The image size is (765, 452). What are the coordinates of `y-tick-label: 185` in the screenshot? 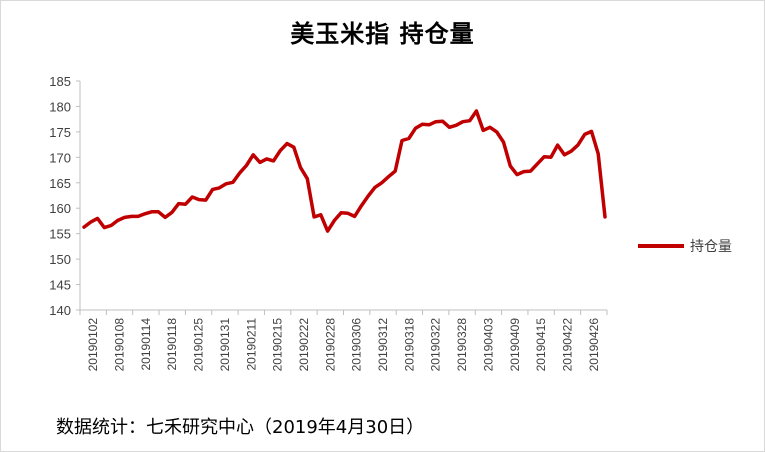 It's located at (60, 81).